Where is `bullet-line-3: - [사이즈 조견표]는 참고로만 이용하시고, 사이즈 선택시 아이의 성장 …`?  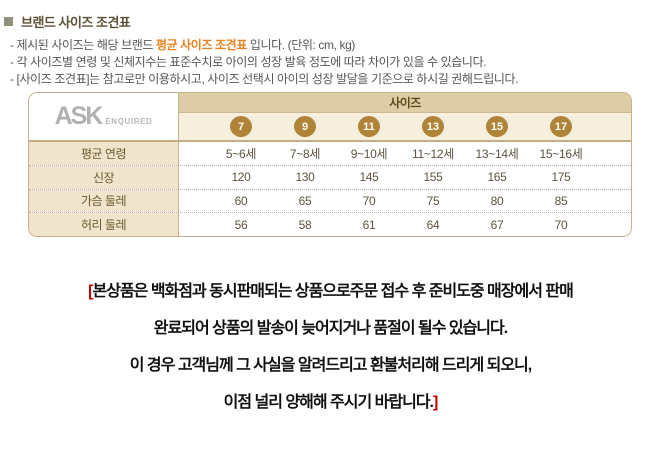
bullet-line-3: - [사이즈 조견표]는 참고로만 이용하시고, 사이즈 선택시 아이의 성장 … is located at coordinates (264, 79).